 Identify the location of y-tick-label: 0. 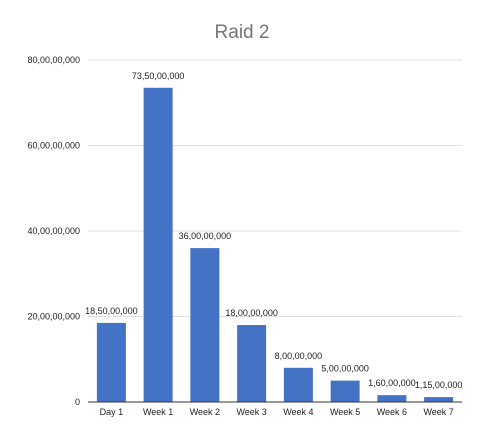
(77, 402).